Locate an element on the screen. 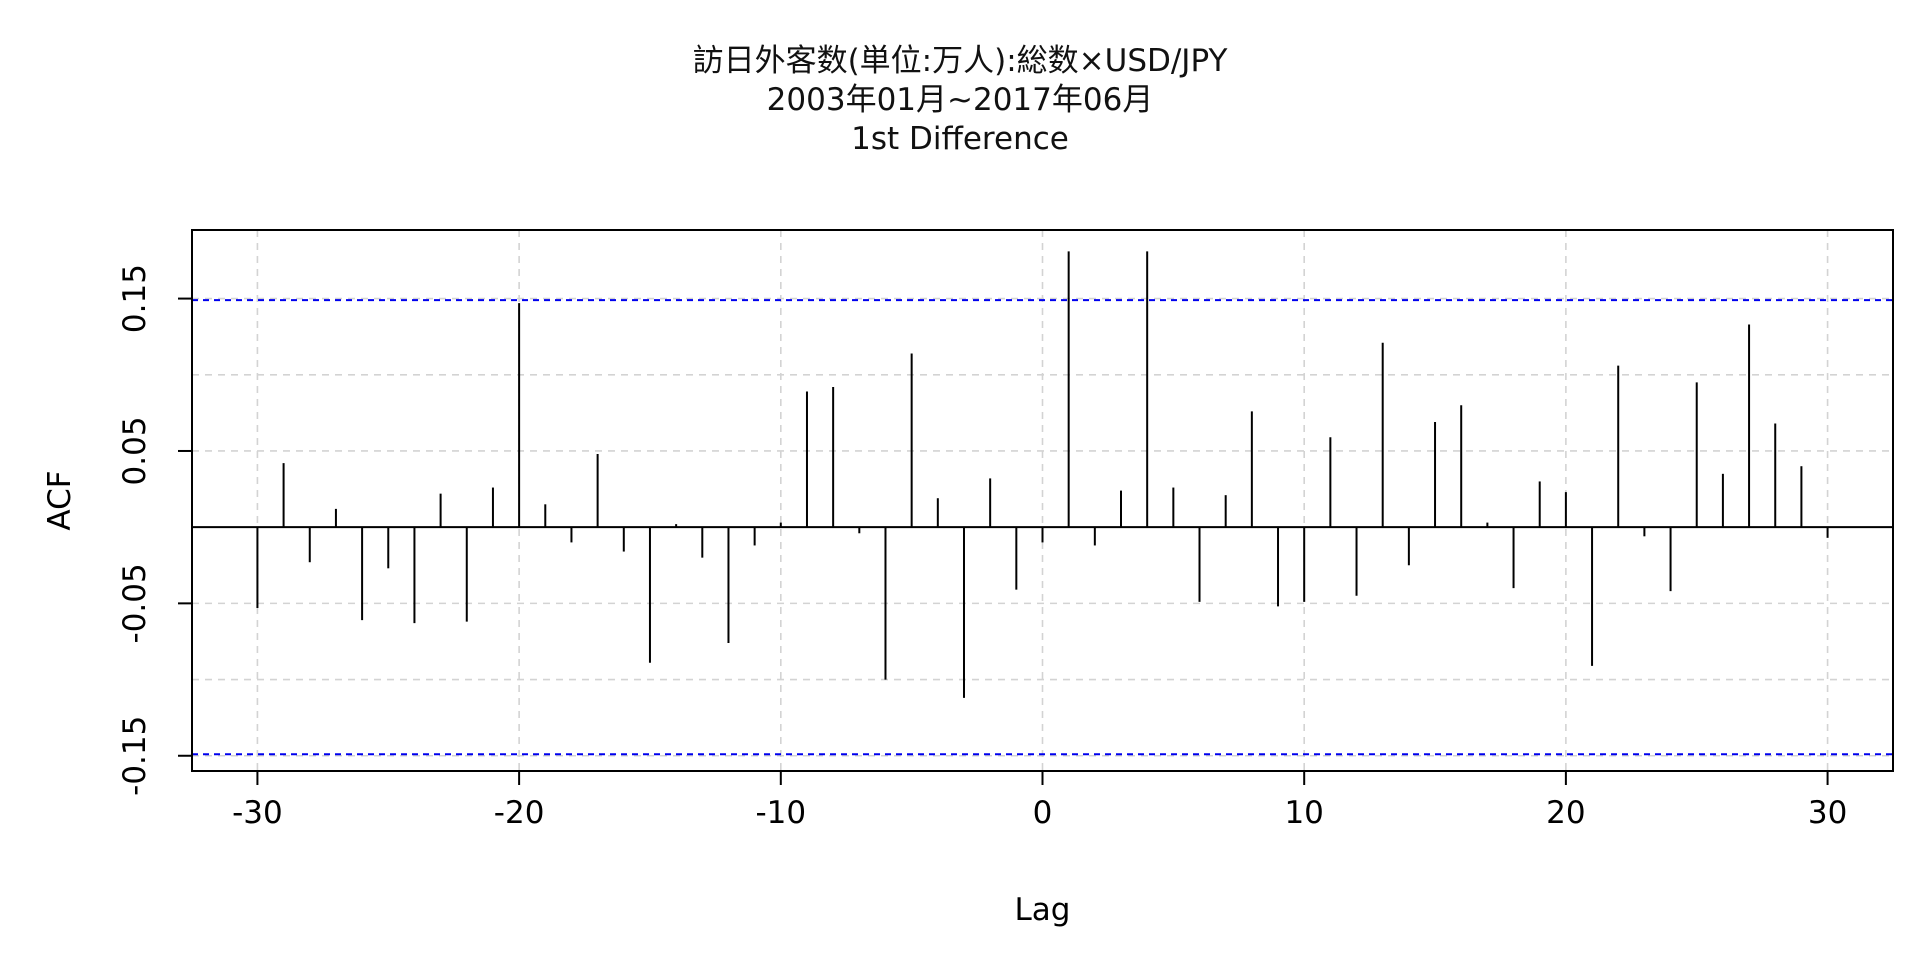  y-tick-label: -0.15 is located at coordinates (135, 756).